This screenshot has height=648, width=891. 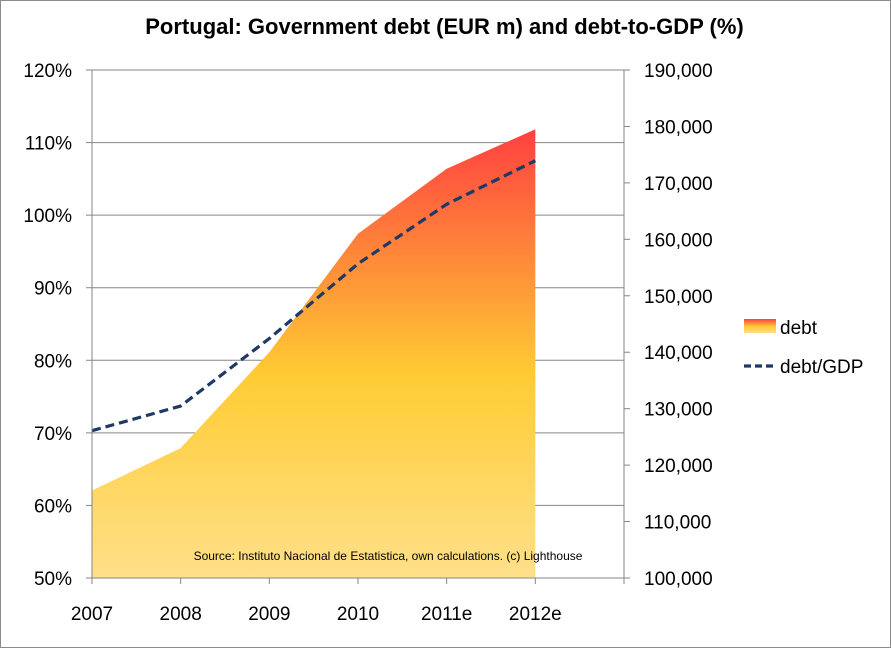 I want to click on right-tick-label: 150,000, so click(x=678, y=297).